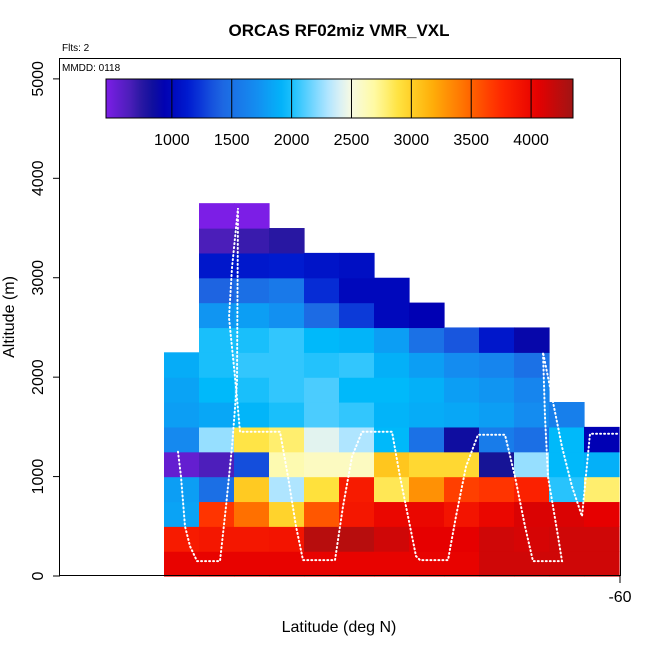 The width and height of the screenshot is (650, 650). I want to click on colorbar: 1000 1500 2000 2500 3000 3500 4000, so click(339, 113).